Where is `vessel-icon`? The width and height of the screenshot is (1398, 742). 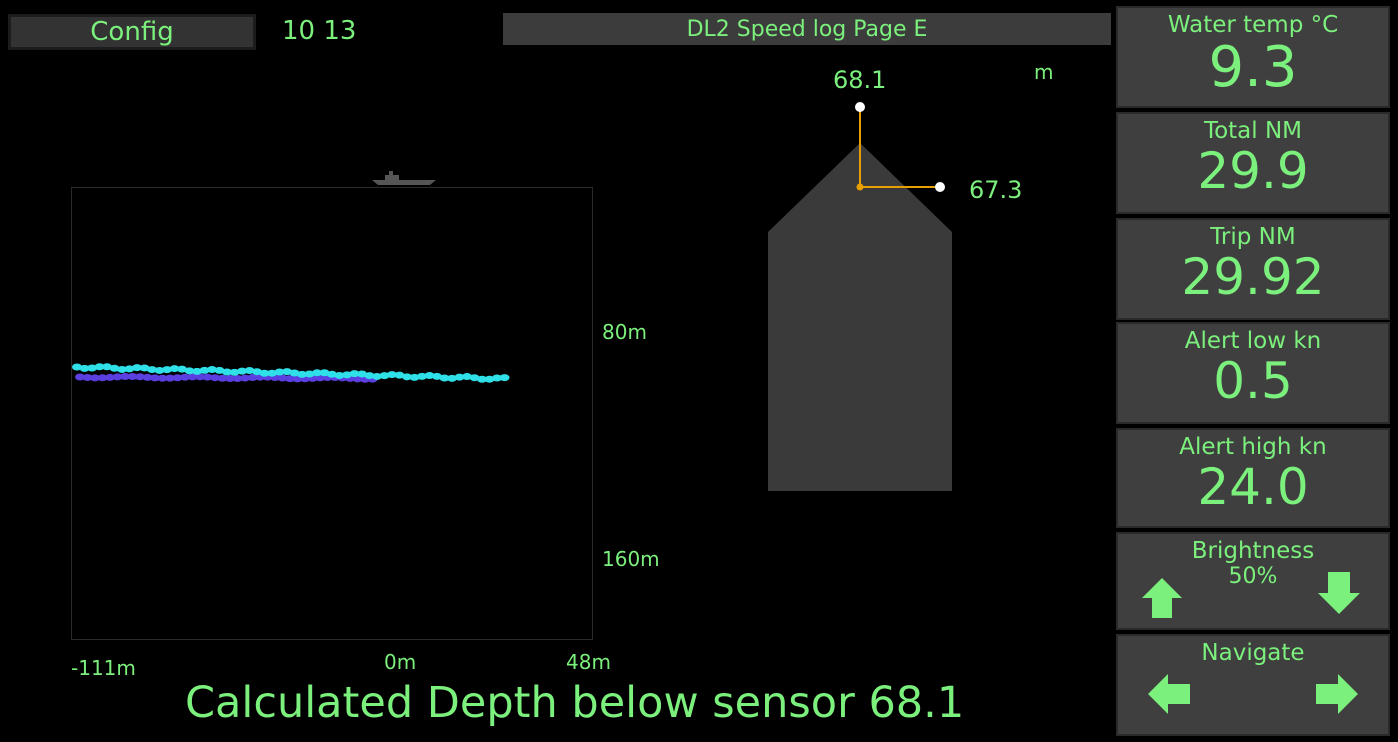
vessel-icon is located at coordinates (404, 178).